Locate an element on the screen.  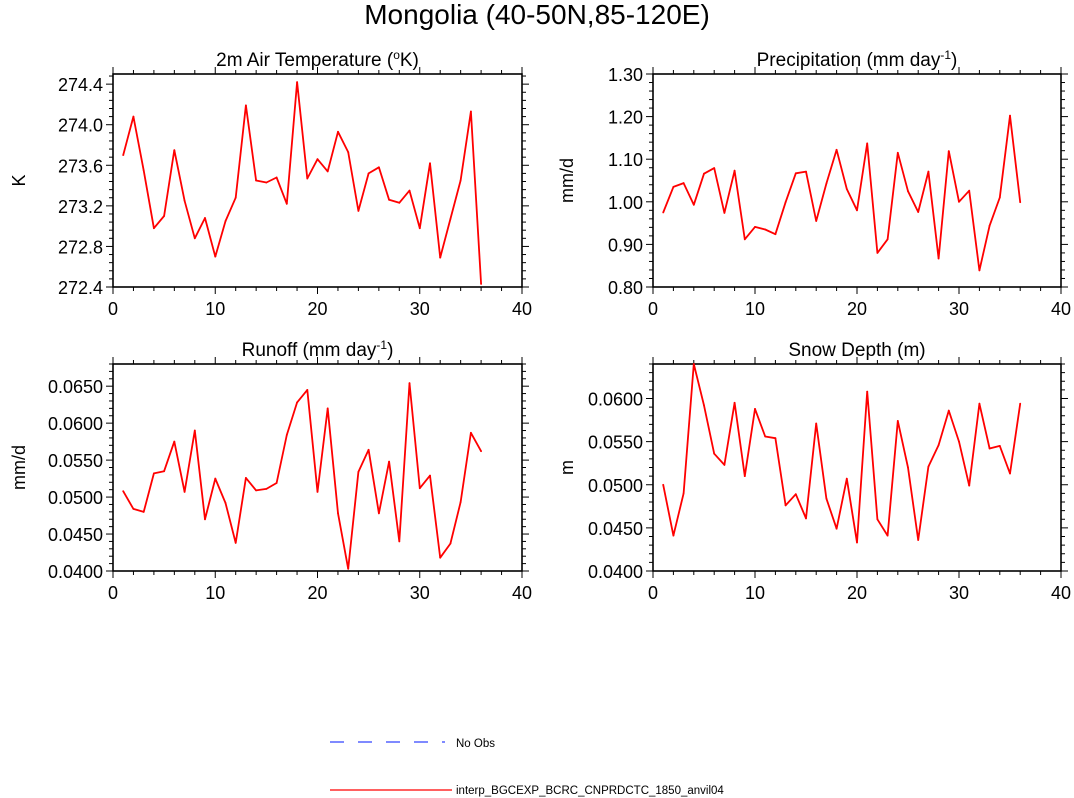
snow-depth-ytick-label: 0.0550 is located at coordinates (615, 443).